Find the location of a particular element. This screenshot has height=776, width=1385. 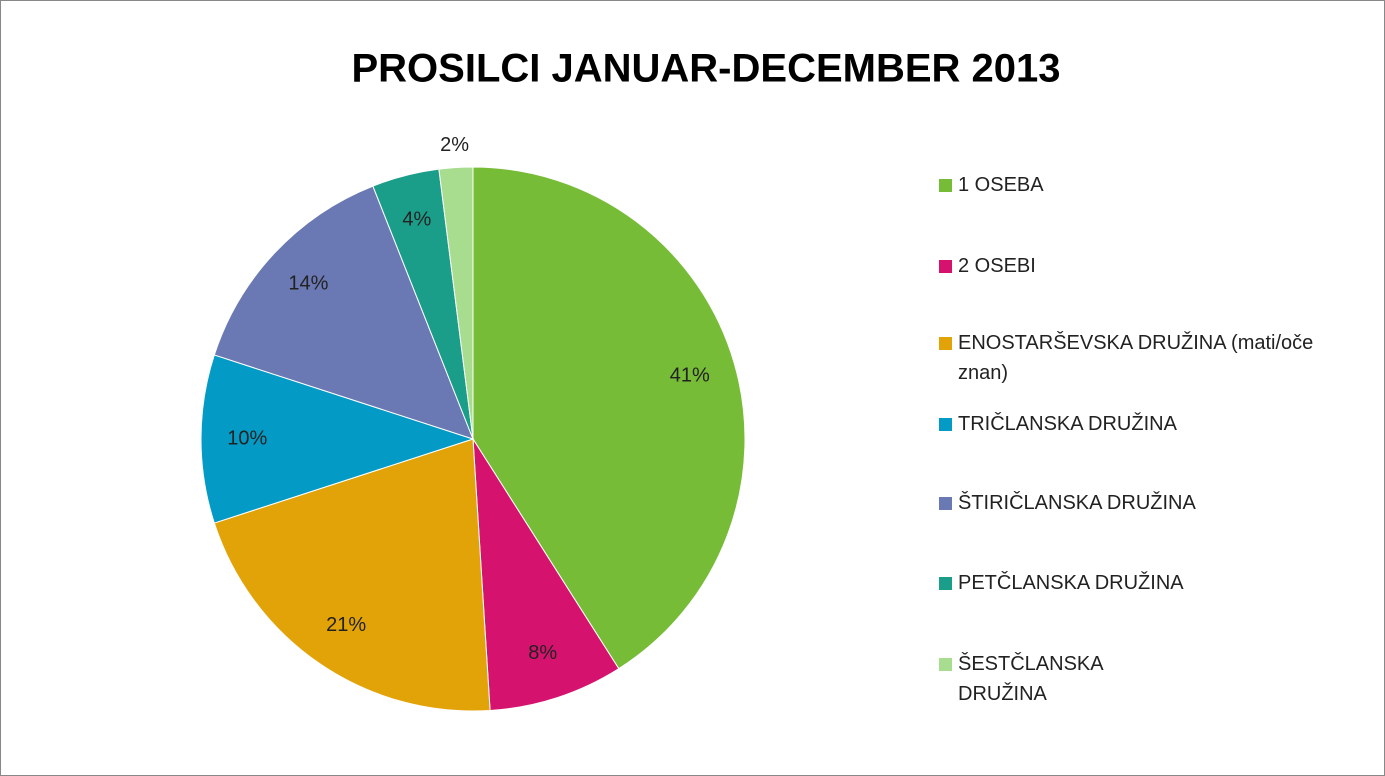

legend-label: PETČLANSKA DRUŽINA is located at coordinates (1071, 583).